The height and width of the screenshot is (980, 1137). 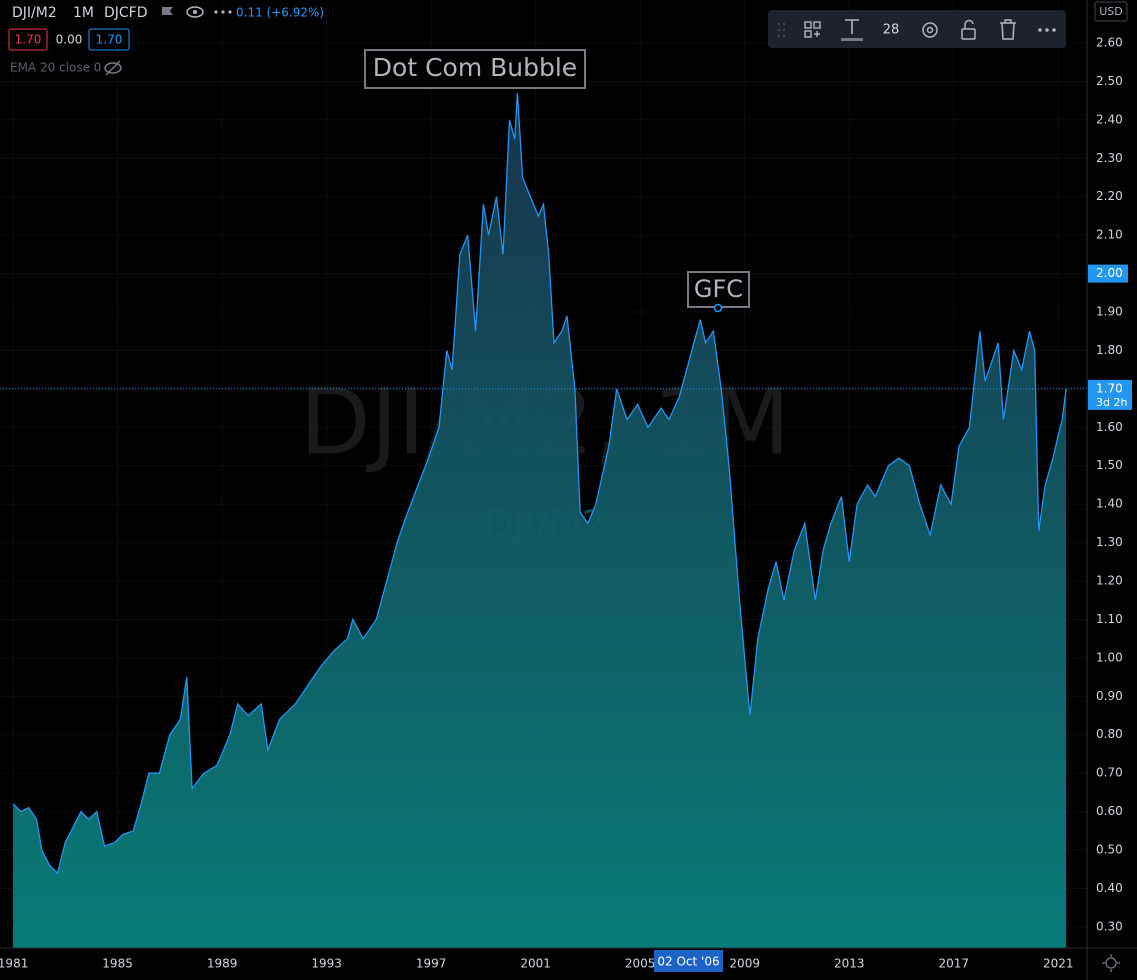 I want to click on text-color-button, so click(x=852, y=30).